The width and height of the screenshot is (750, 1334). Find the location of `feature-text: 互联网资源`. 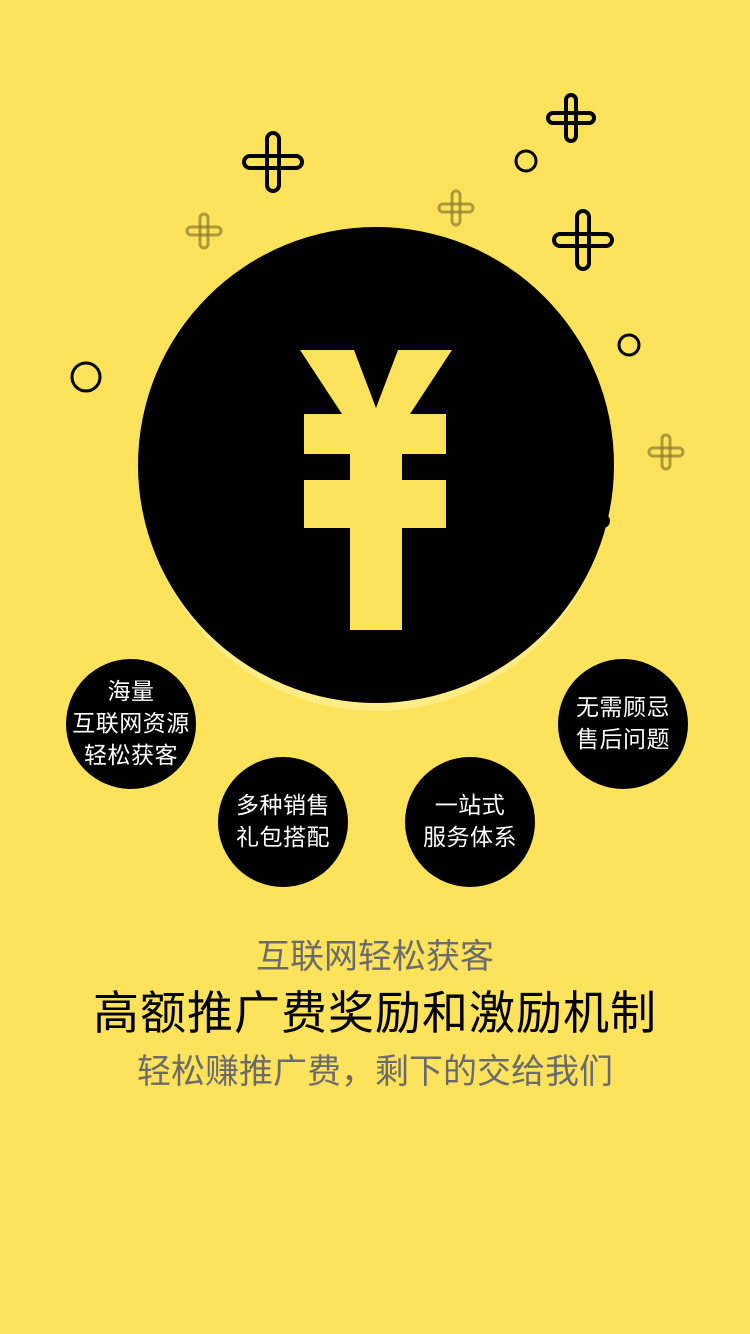

feature-text: 互联网资源 is located at coordinates (131, 724).